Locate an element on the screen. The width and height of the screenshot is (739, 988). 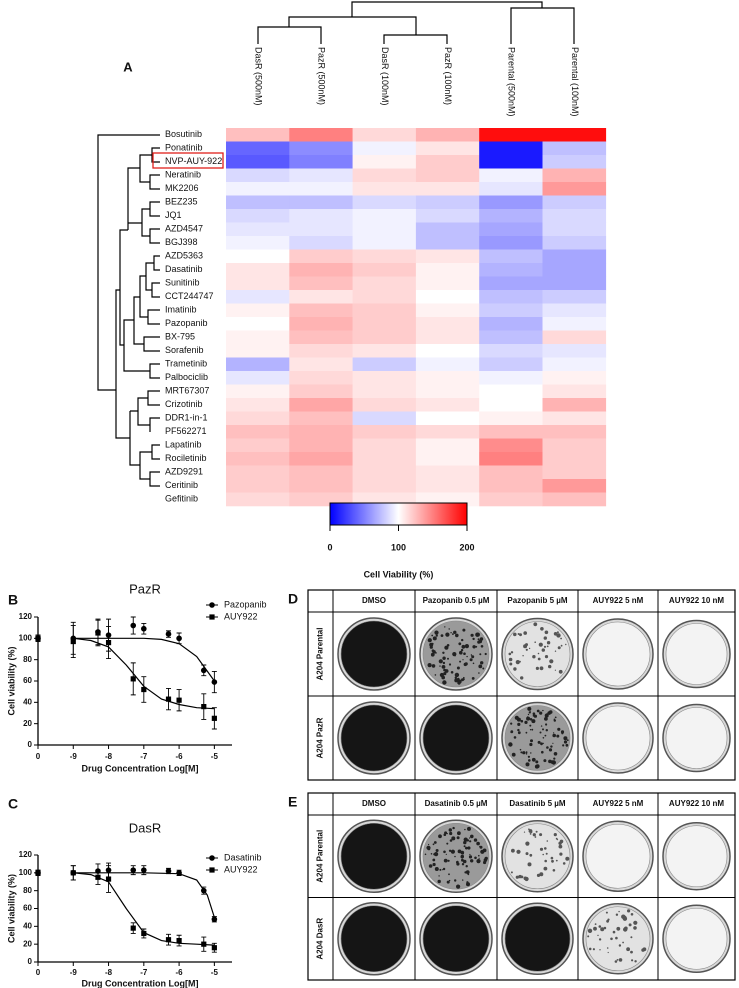
row-label: Bosutinib is located at coordinates (183, 134).